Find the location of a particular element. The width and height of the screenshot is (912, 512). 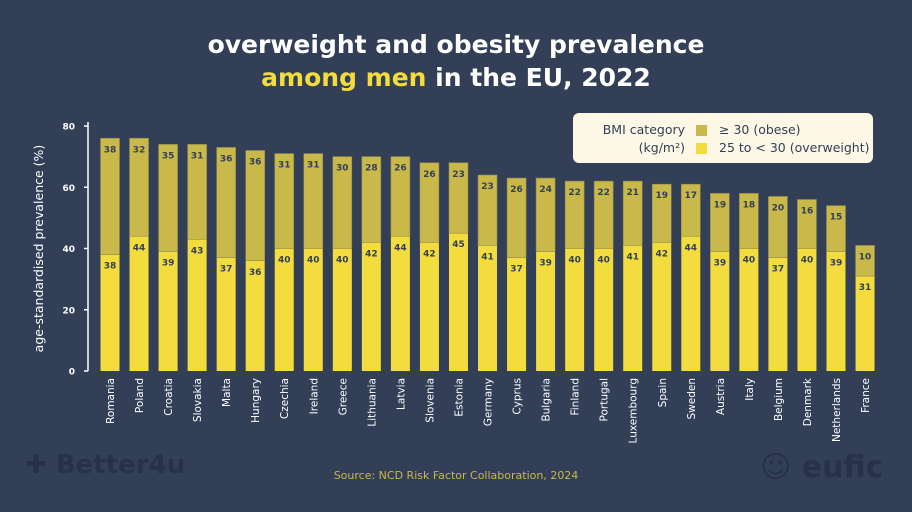

data-label-obese: 17 is located at coordinates (691, 196).